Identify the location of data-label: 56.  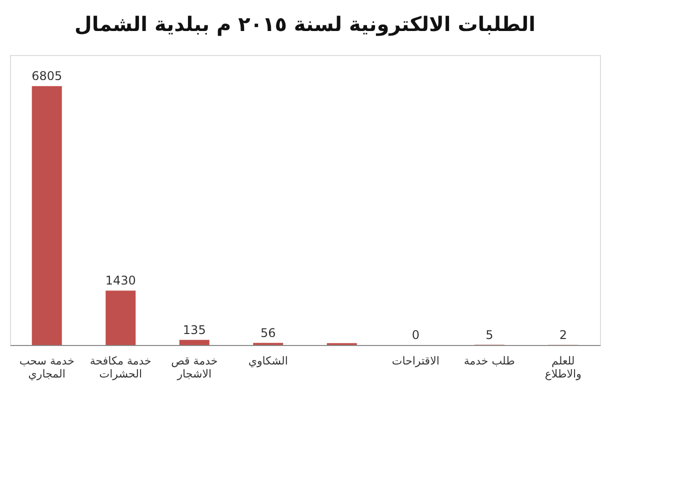
(268, 333).